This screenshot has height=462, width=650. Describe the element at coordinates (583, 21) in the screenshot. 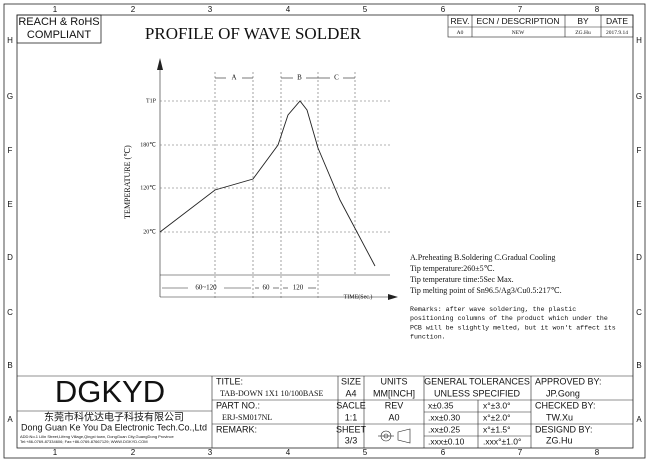

I see `revision-header: BY` at that location.